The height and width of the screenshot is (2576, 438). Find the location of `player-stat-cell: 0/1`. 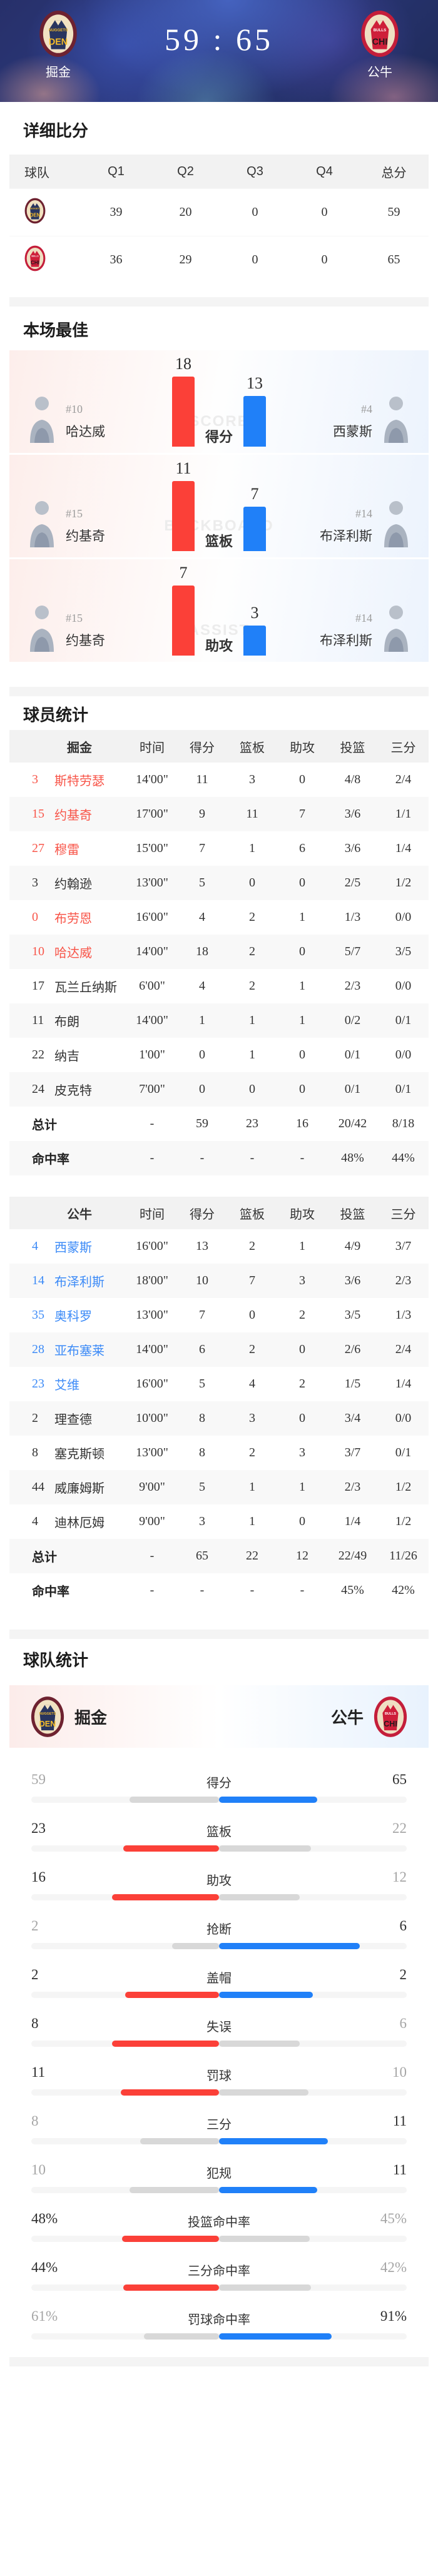

player-stat-cell: 0/1 is located at coordinates (403, 1020).